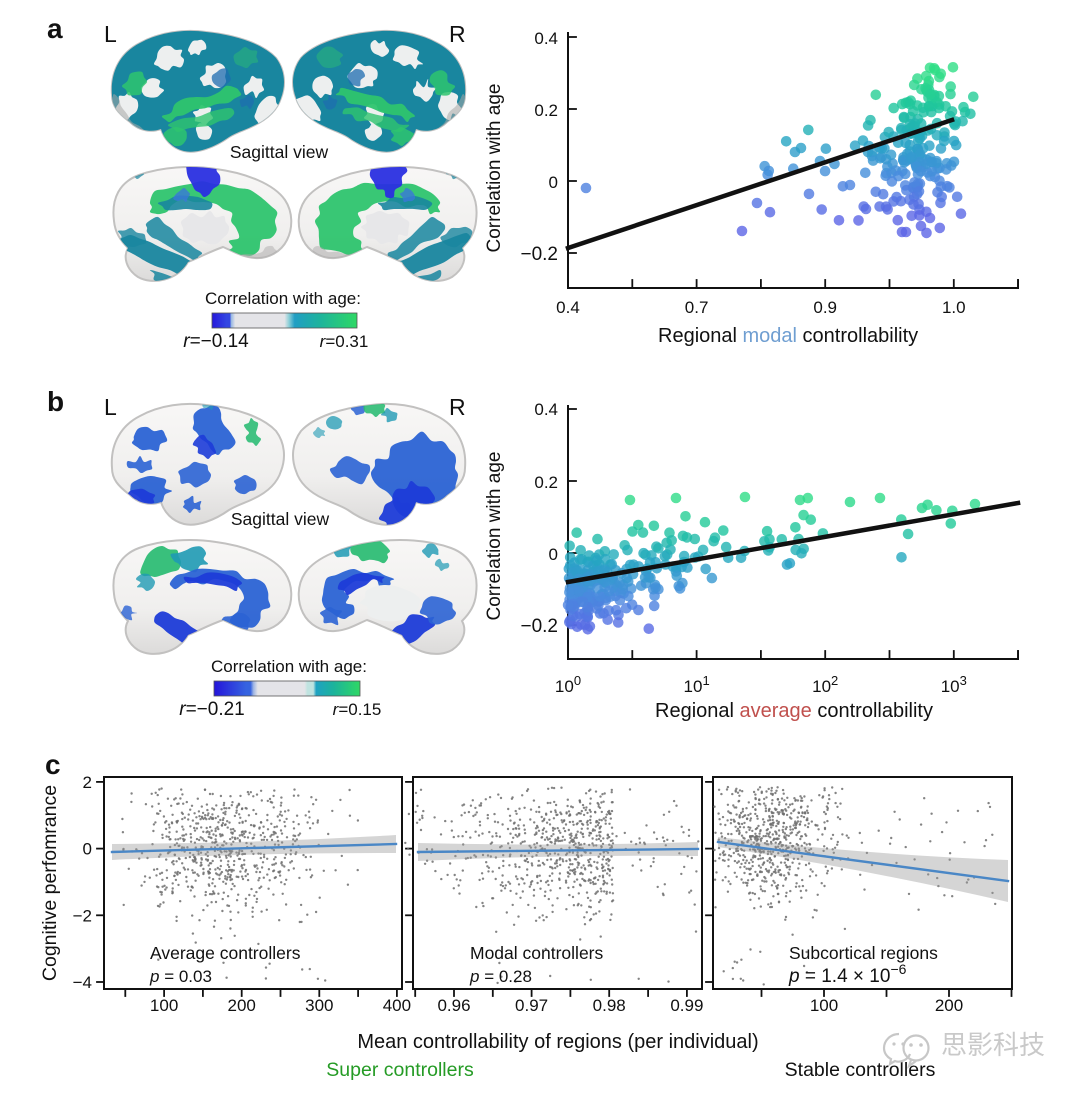  I want to click on svg-text: r=−0.14, so click(216, 341).